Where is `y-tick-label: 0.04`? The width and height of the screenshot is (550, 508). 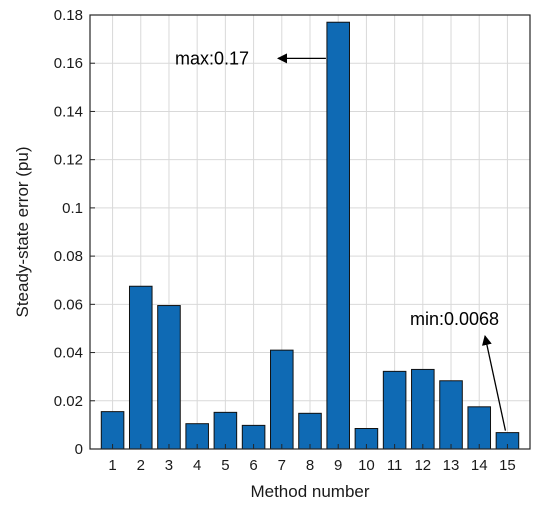 y-tick-label: 0.04 is located at coordinates (68, 353).